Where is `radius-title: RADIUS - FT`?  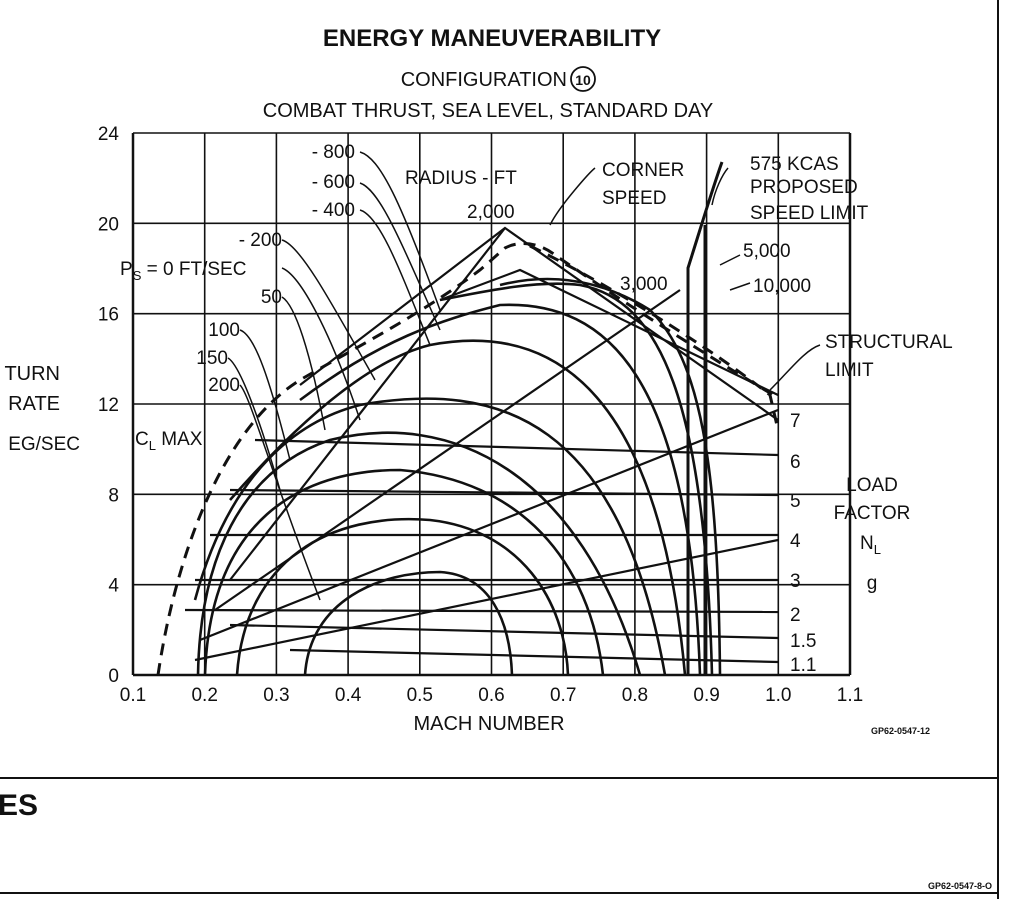 radius-title: RADIUS - FT is located at coordinates (461, 178).